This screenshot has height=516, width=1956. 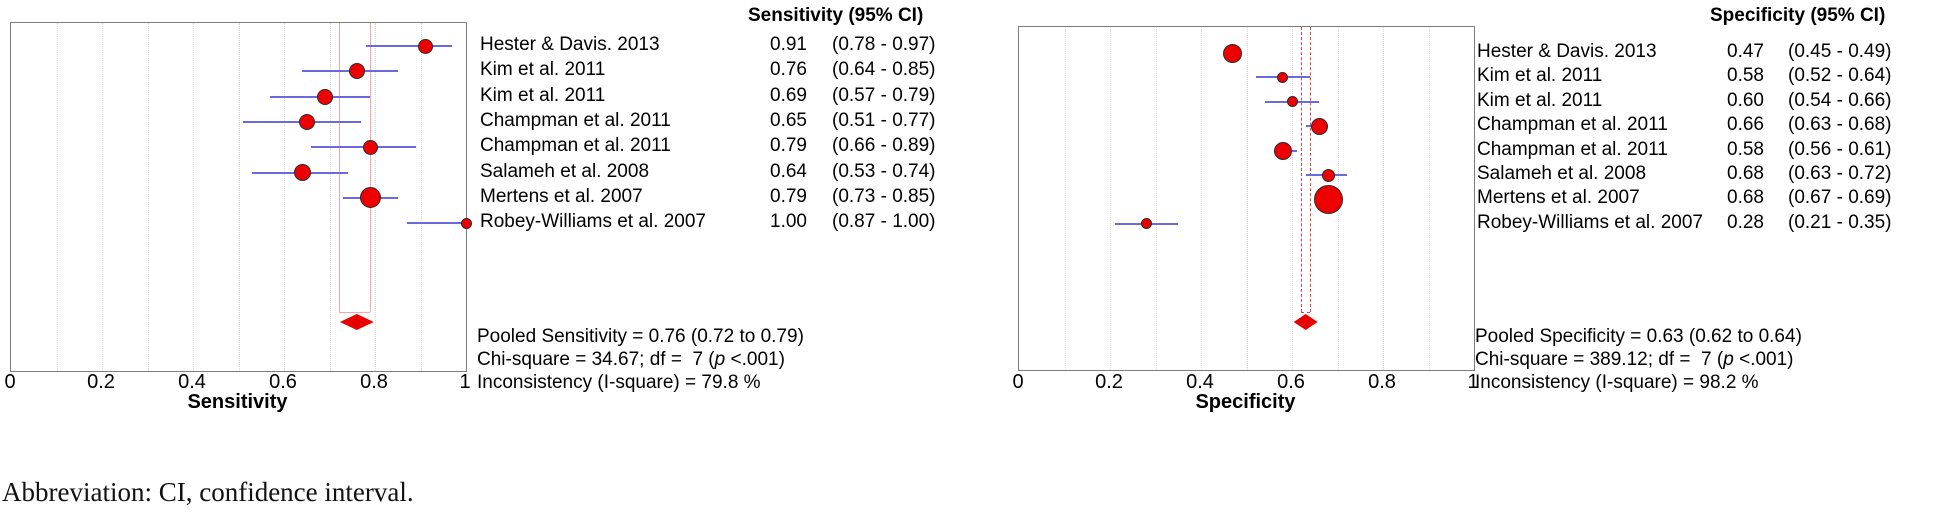 I want to click on p-symbol: p, so click(x=720, y=359).